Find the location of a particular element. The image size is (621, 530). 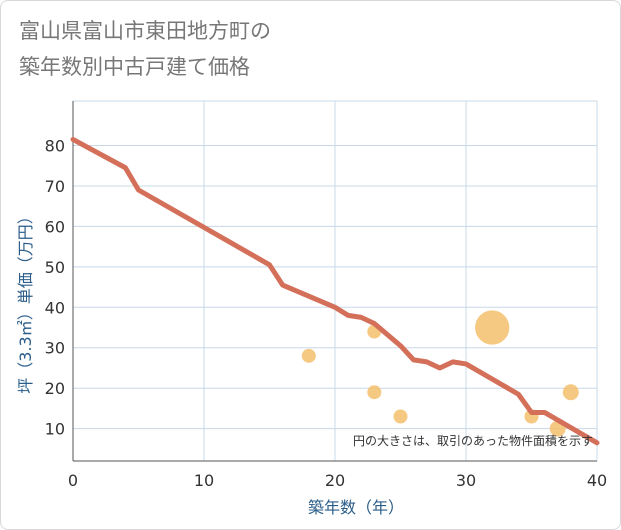

y-tick-label: 10 is located at coordinates (55, 429).